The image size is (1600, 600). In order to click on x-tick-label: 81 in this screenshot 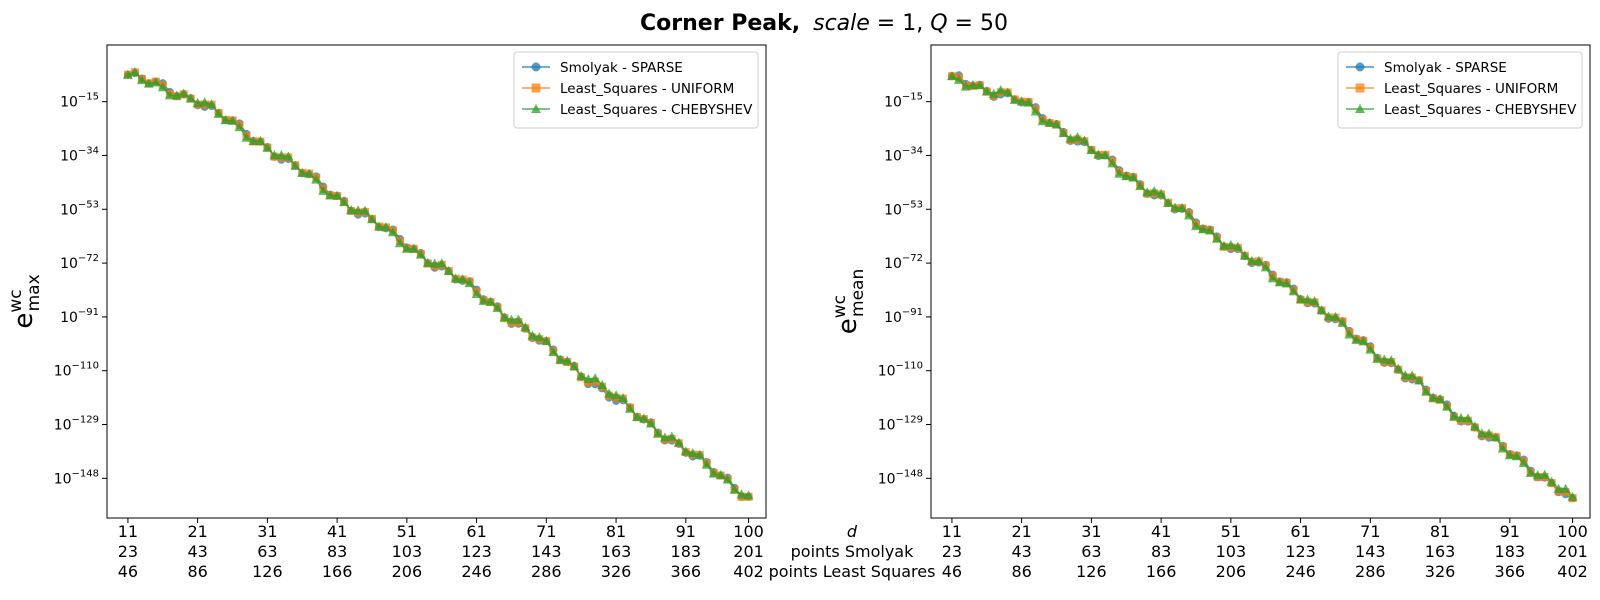, I will do `click(1440, 531)`.